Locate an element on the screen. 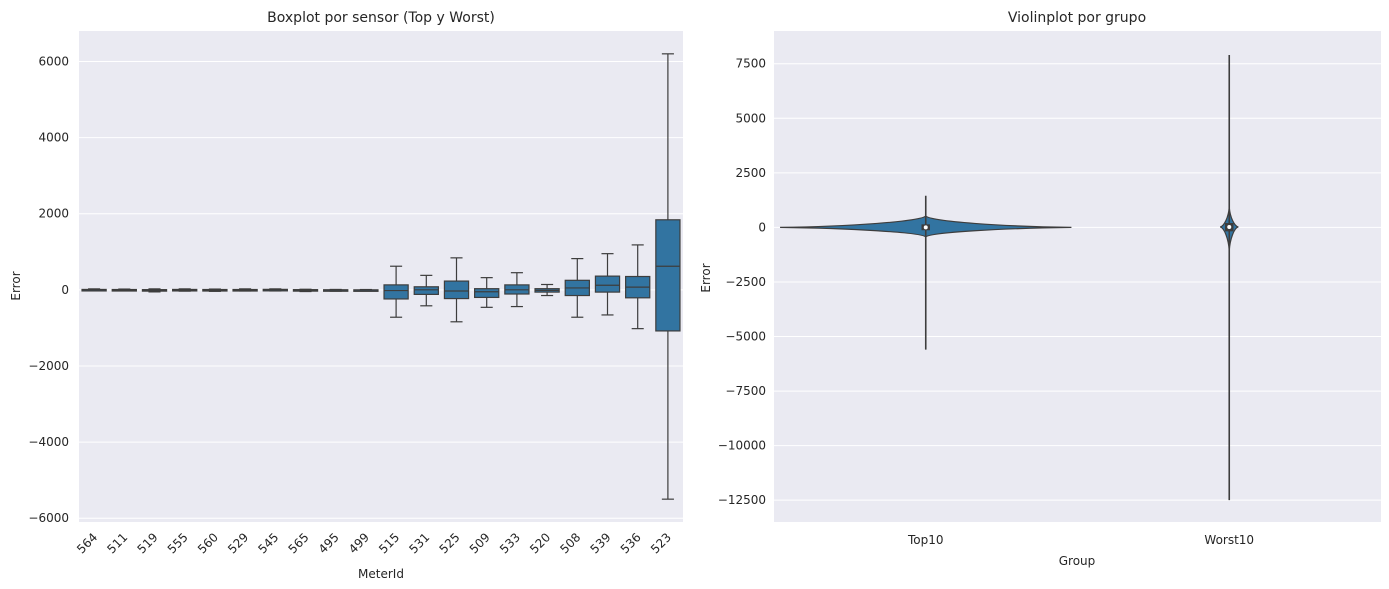 This screenshot has height=589, width=1389. boxplot-x-tick-label: 525 is located at coordinates (450, 543).